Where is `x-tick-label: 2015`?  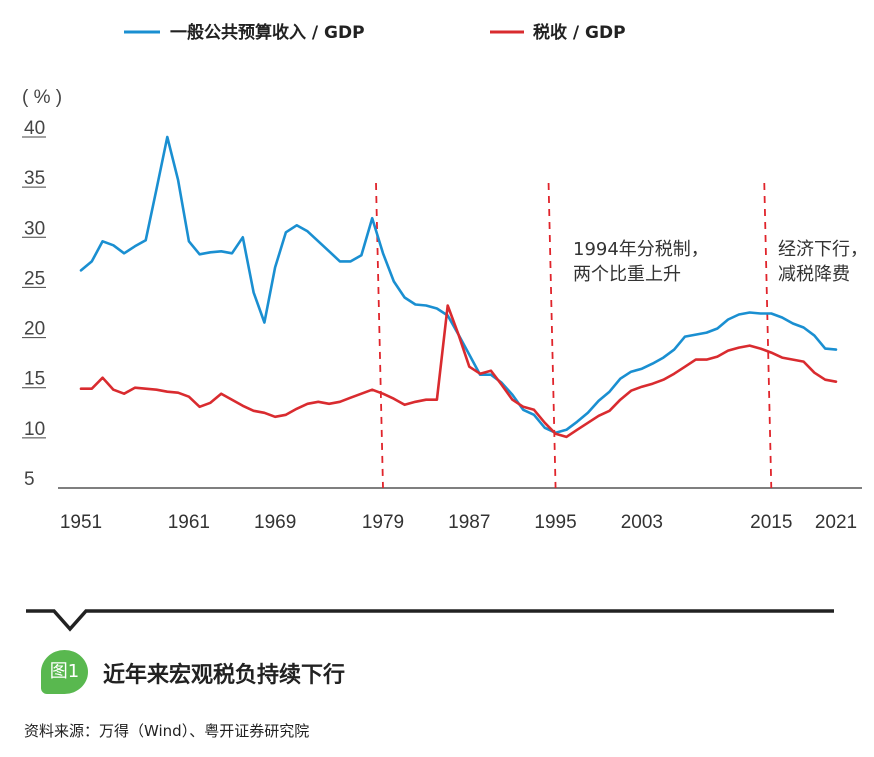 x-tick-label: 2015 is located at coordinates (771, 522).